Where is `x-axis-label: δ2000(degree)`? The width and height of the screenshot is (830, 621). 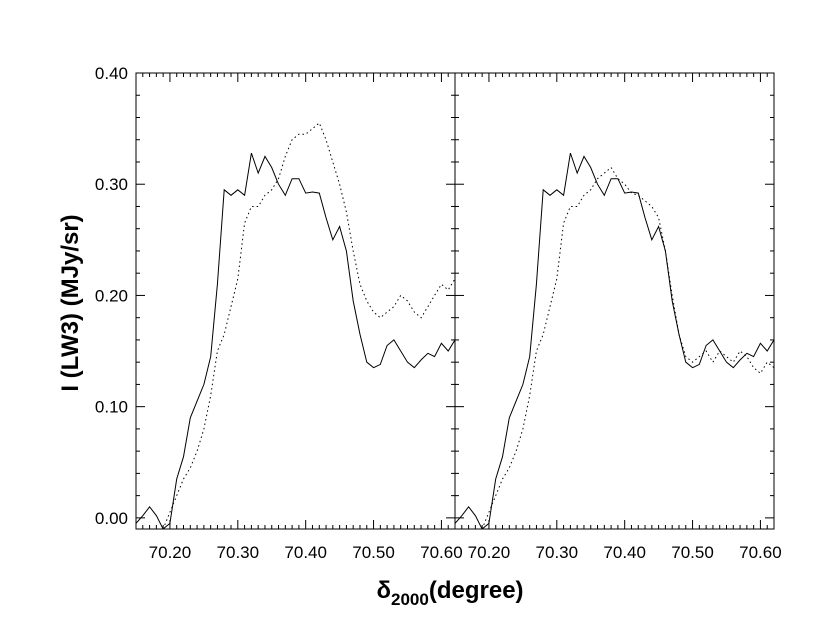
x-axis-label: δ2000(degree) is located at coordinates (449, 593).